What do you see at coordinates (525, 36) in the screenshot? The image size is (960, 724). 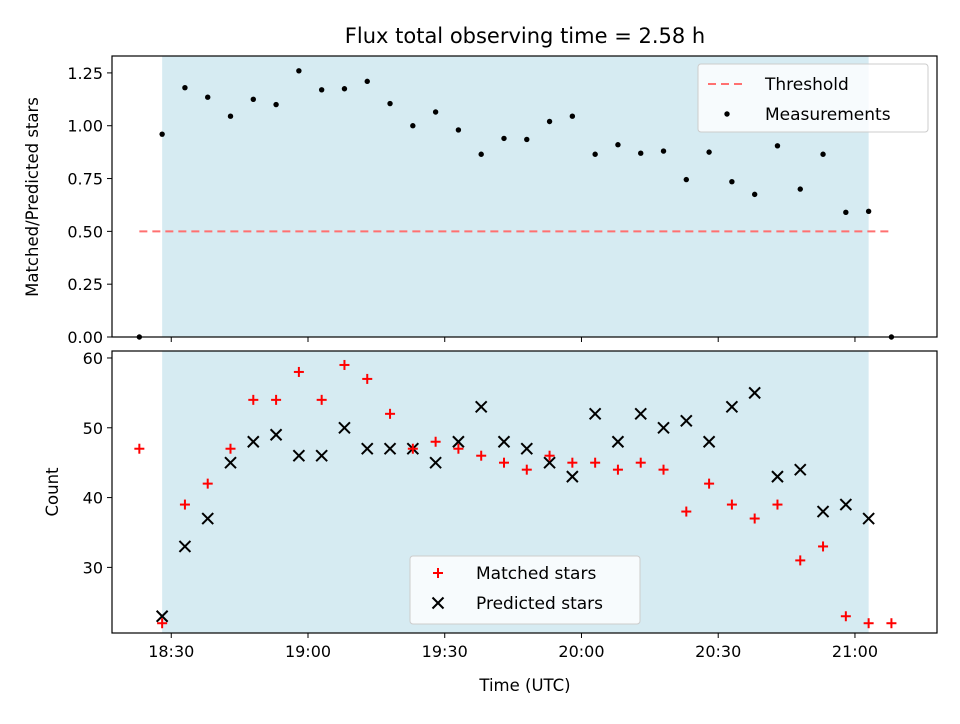 I see `chart-title: Flux total observing time = 2.58 h` at bounding box center [525, 36].